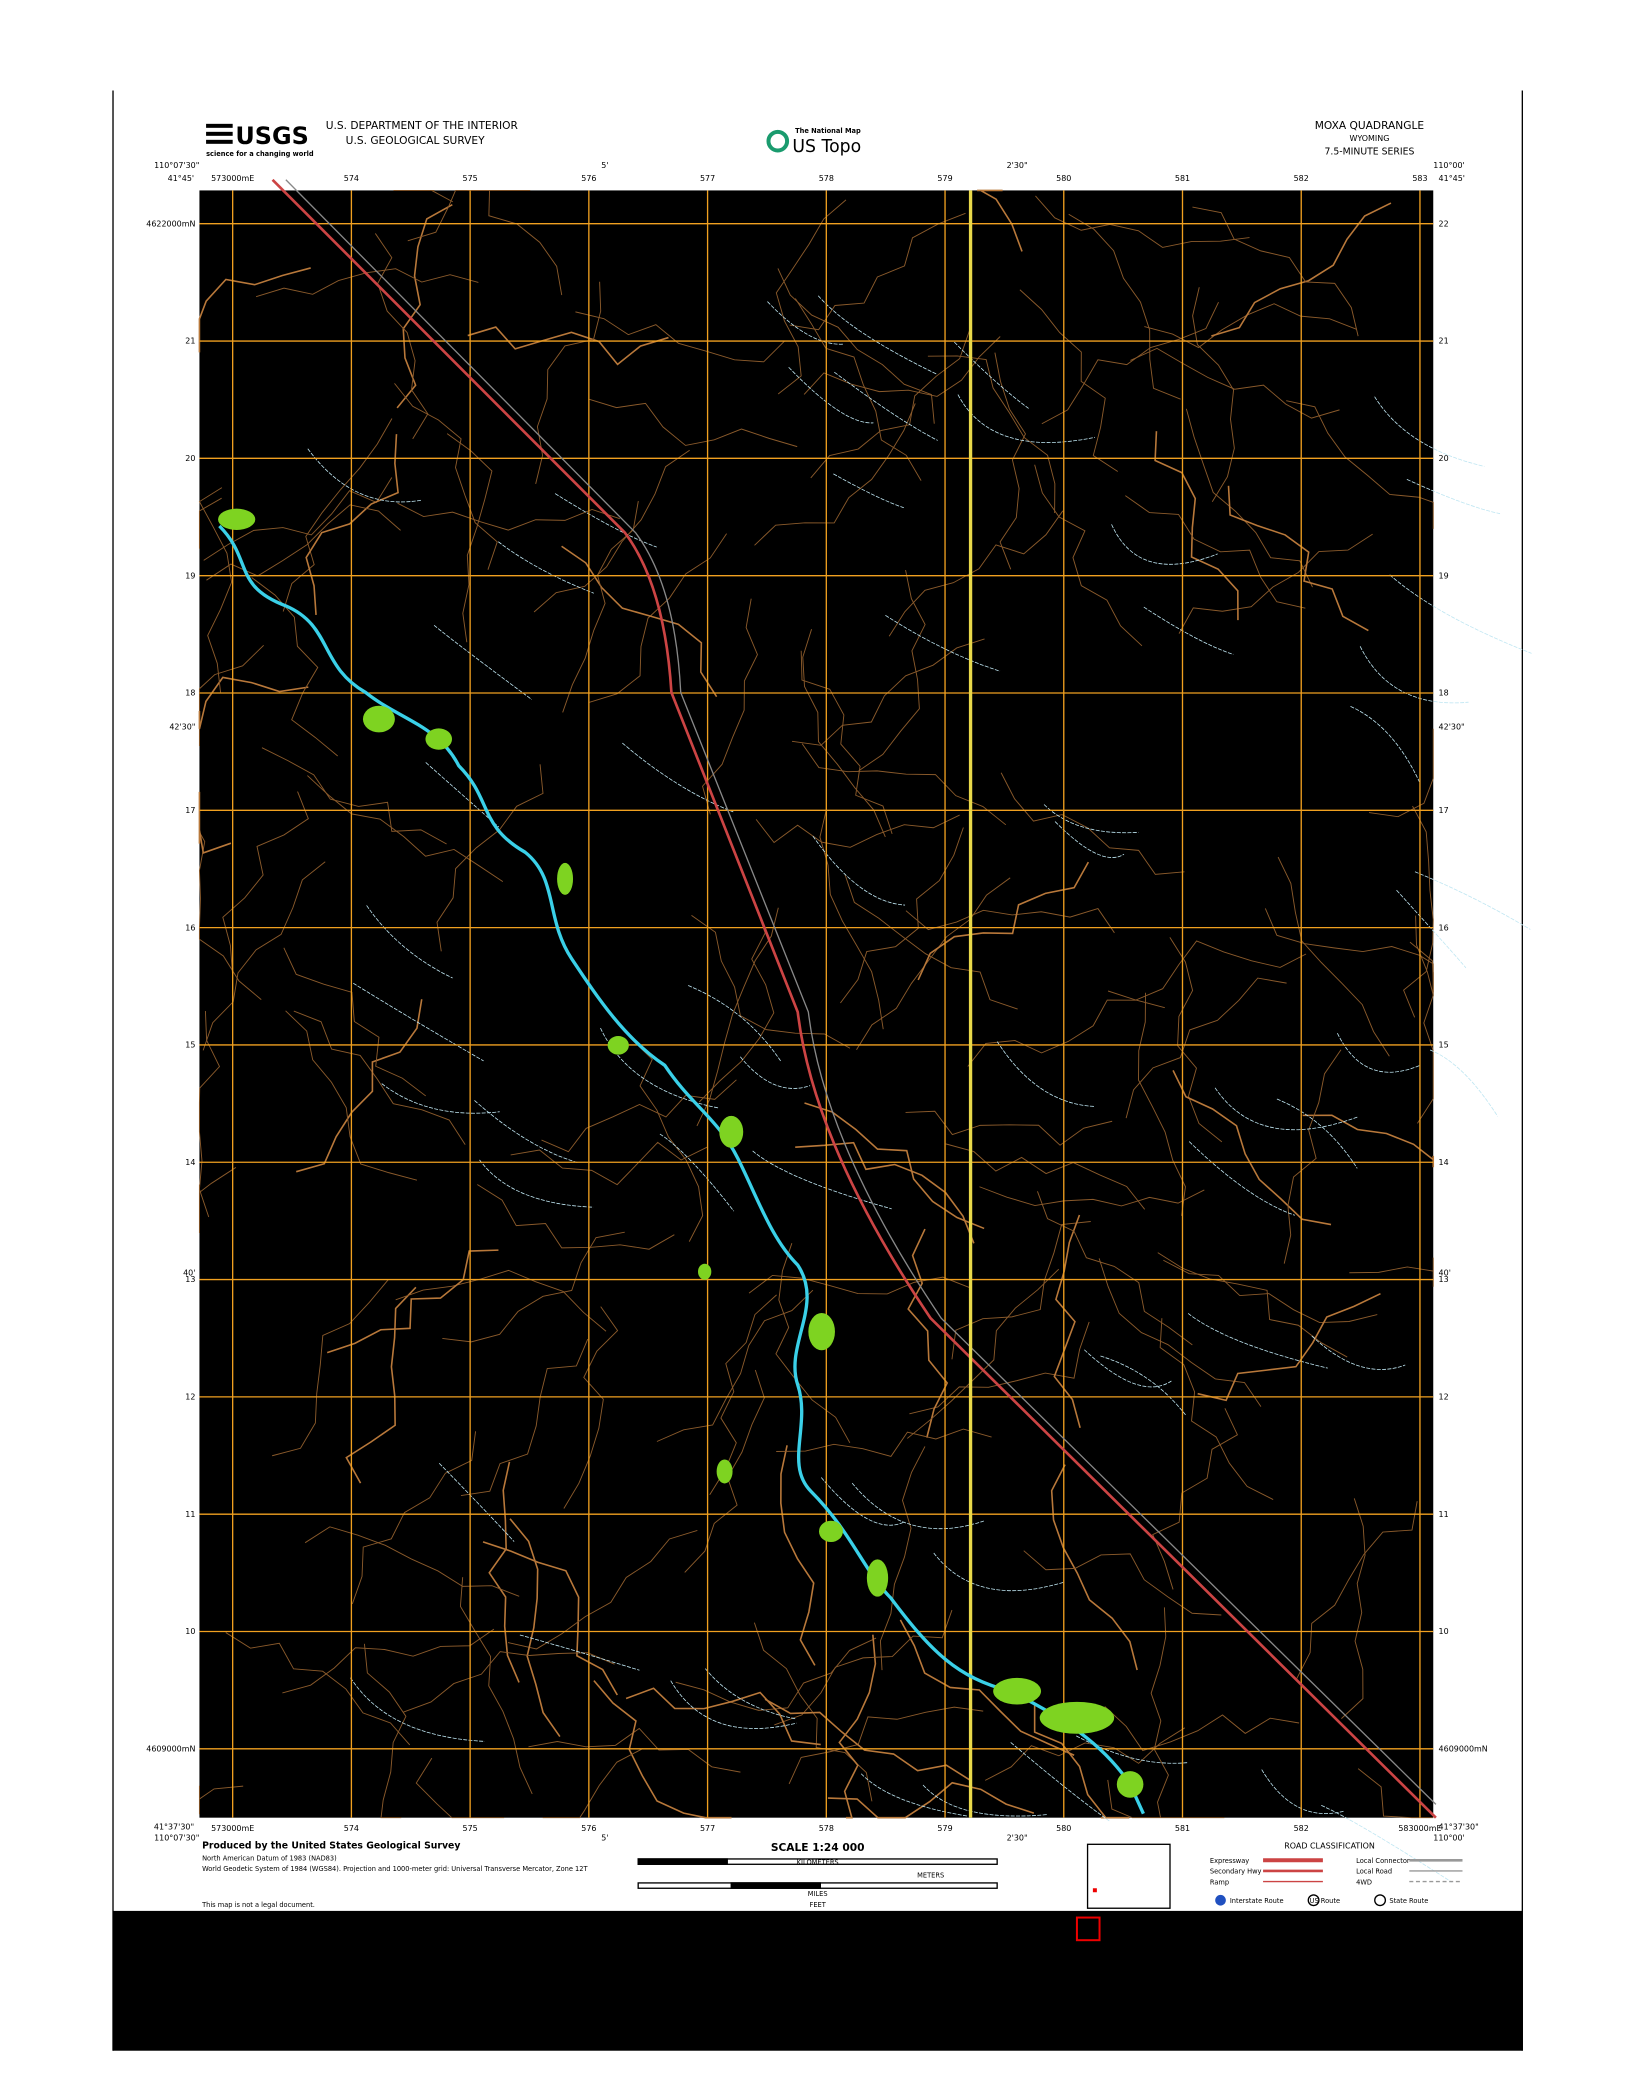  I want to click on grid-label-top: 577, so click(707, 178).